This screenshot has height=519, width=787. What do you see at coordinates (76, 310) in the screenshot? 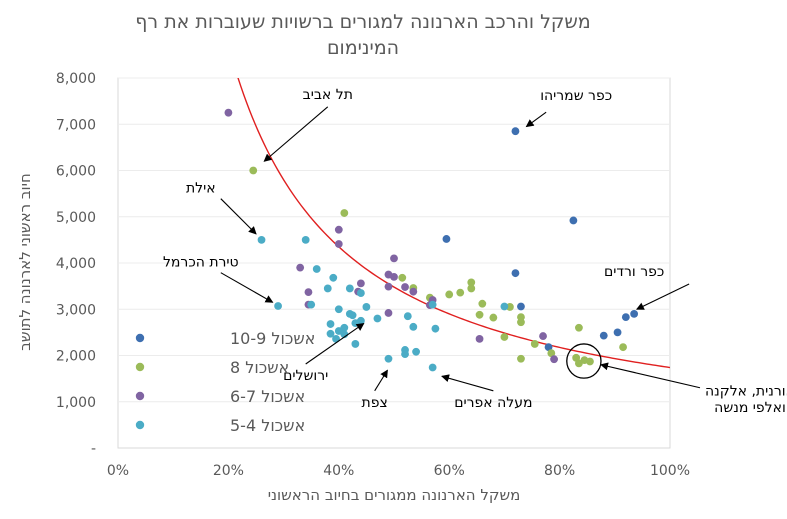
I see `y-tick-label-3: 3,000` at bounding box center [76, 310].